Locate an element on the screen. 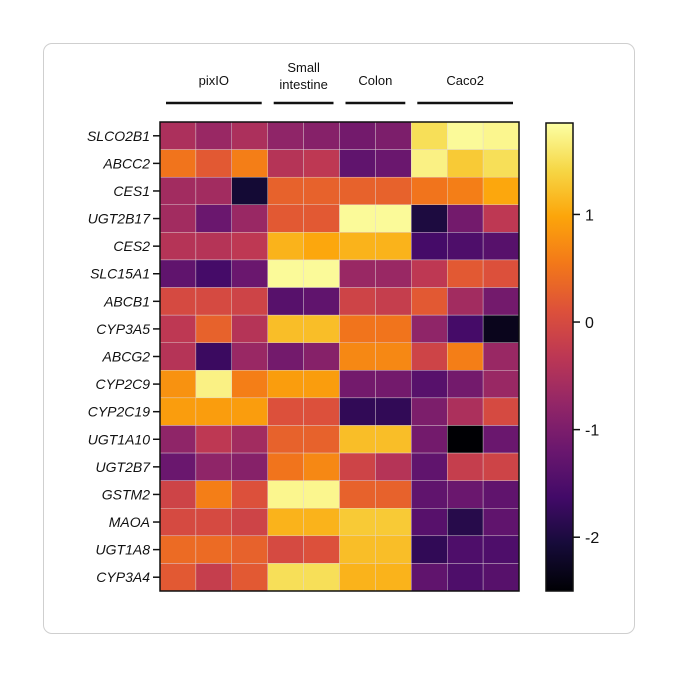 Image resolution: width=683 pixels, height=682 pixels. row-label-SLCO2B1: SLCO2B1 is located at coordinates (118, 136).